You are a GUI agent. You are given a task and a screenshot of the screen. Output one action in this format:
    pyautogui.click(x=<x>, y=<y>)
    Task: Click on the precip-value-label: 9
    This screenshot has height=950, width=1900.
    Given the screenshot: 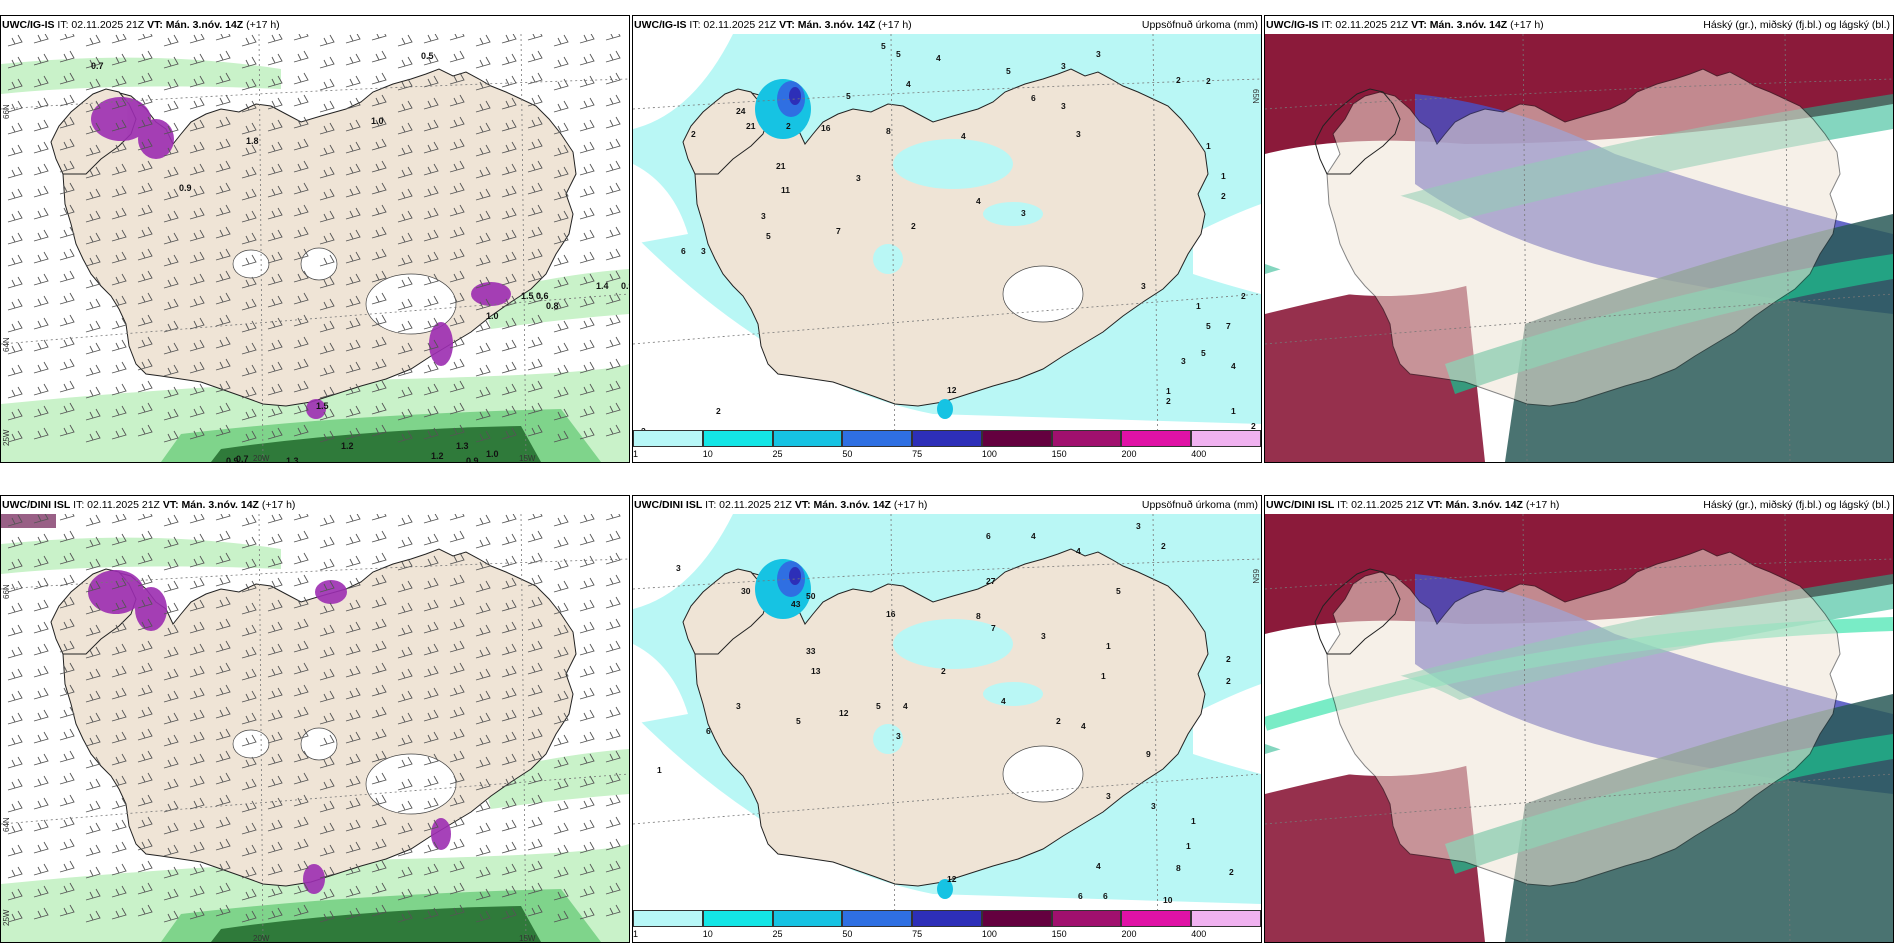 What is the action you would take?
    pyautogui.click(x=1148, y=754)
    